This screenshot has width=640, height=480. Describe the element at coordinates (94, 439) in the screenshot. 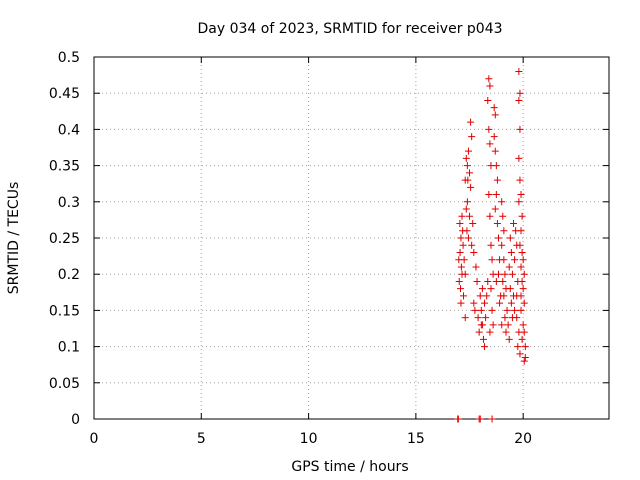

I see `x-tick-label: 0` at that location.